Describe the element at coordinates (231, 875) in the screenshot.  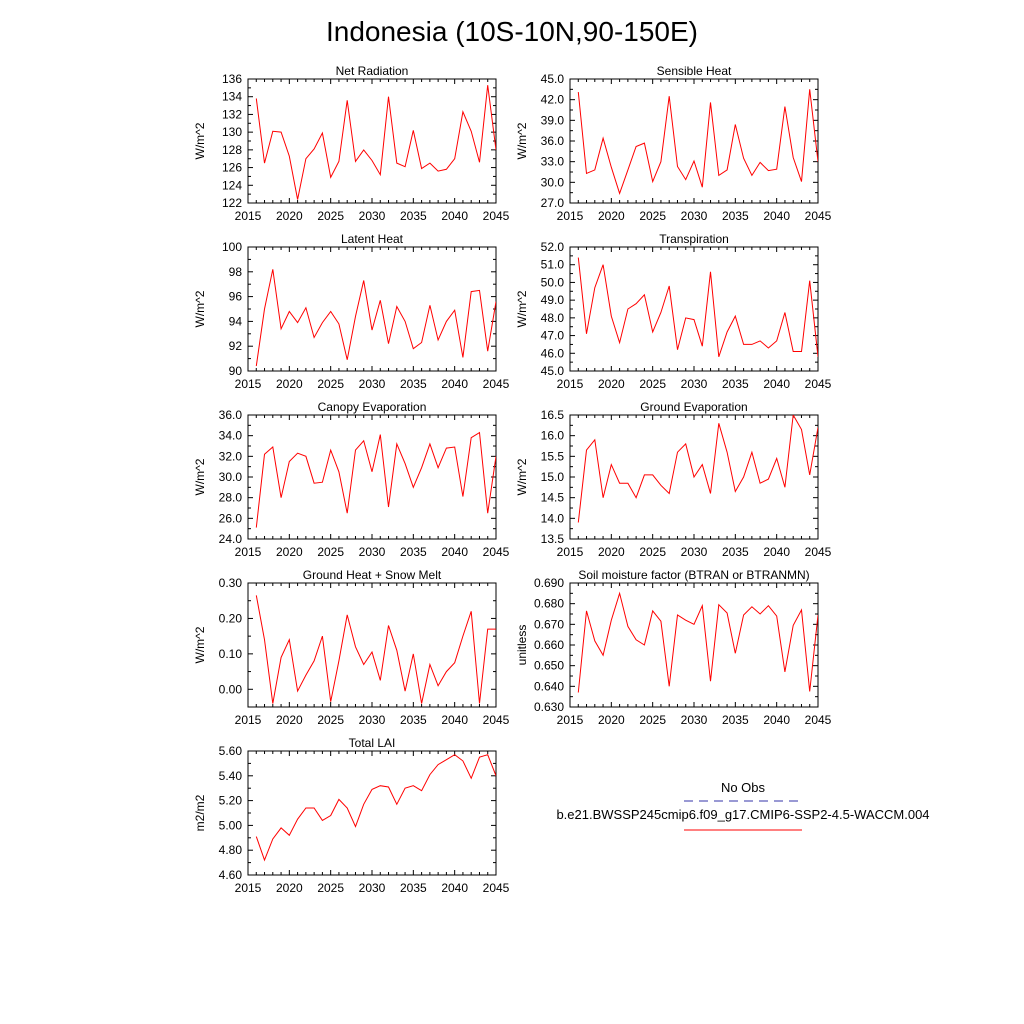
I see `y-tick-label: 4.60` at that location.